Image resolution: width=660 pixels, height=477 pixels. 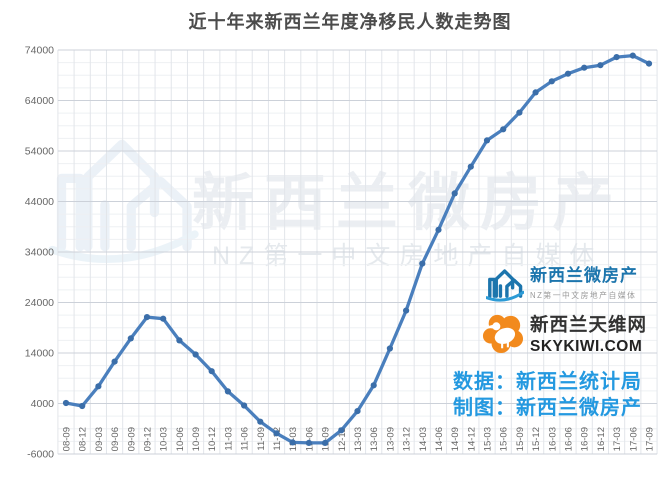 I want to click on kiwi-bird-icon, so click(x=503, y=334).